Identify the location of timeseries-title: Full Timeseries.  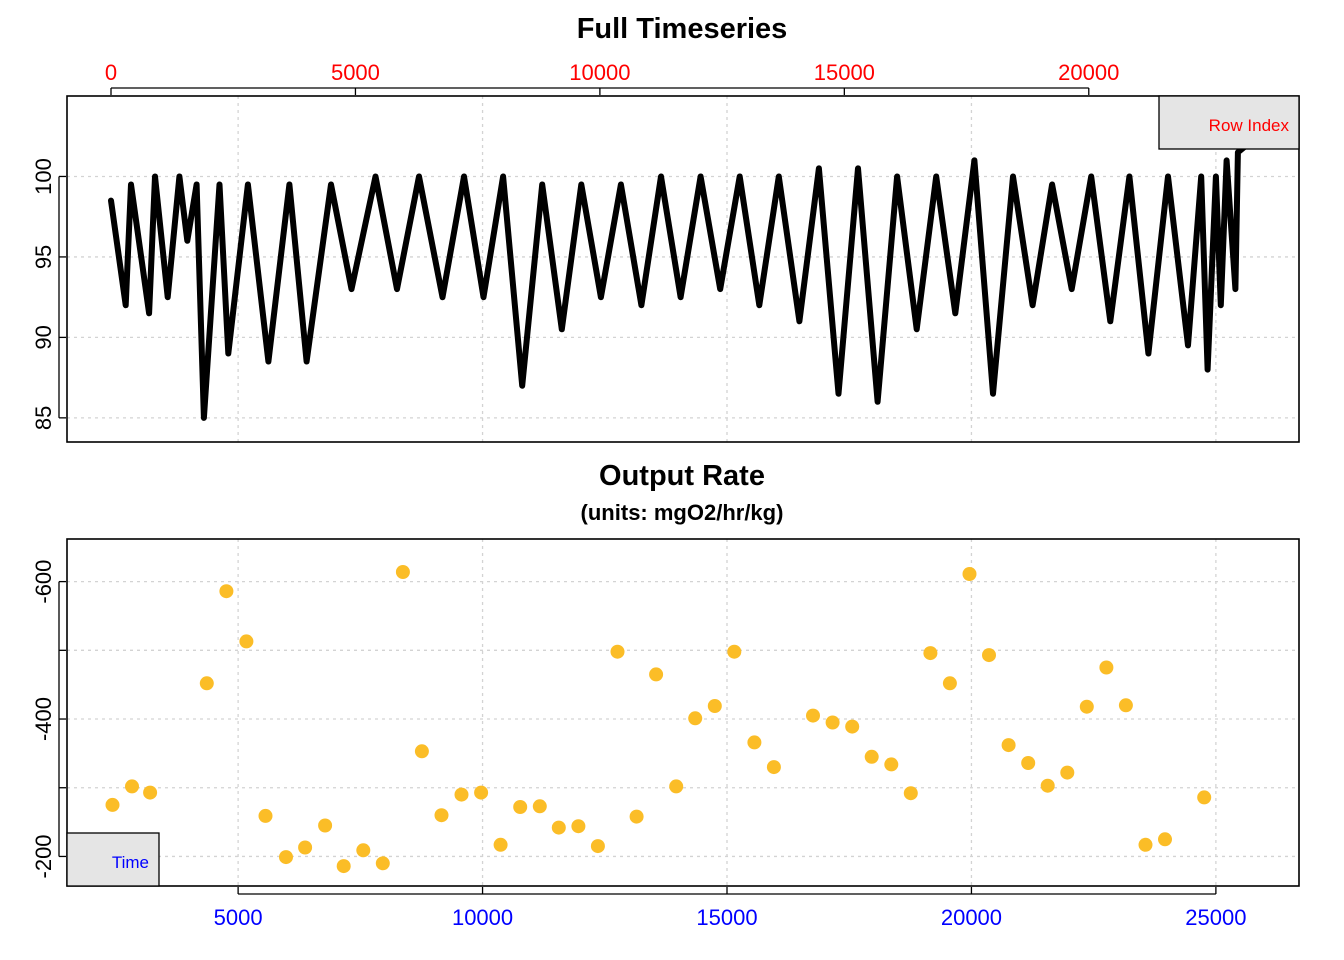
(682, 29).